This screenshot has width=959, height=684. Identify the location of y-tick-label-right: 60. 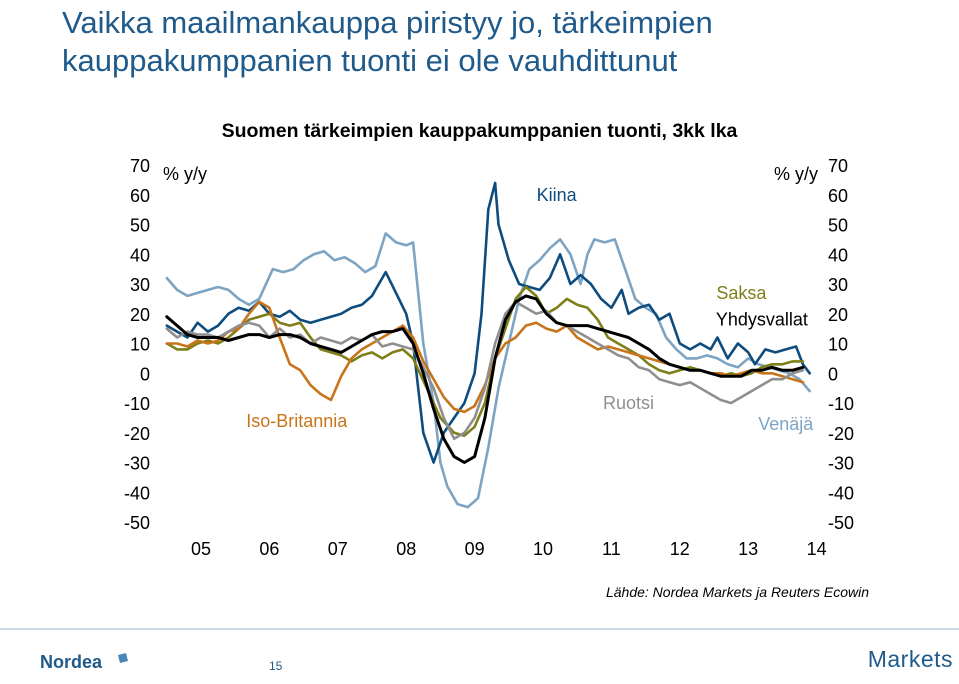
(838, 196).